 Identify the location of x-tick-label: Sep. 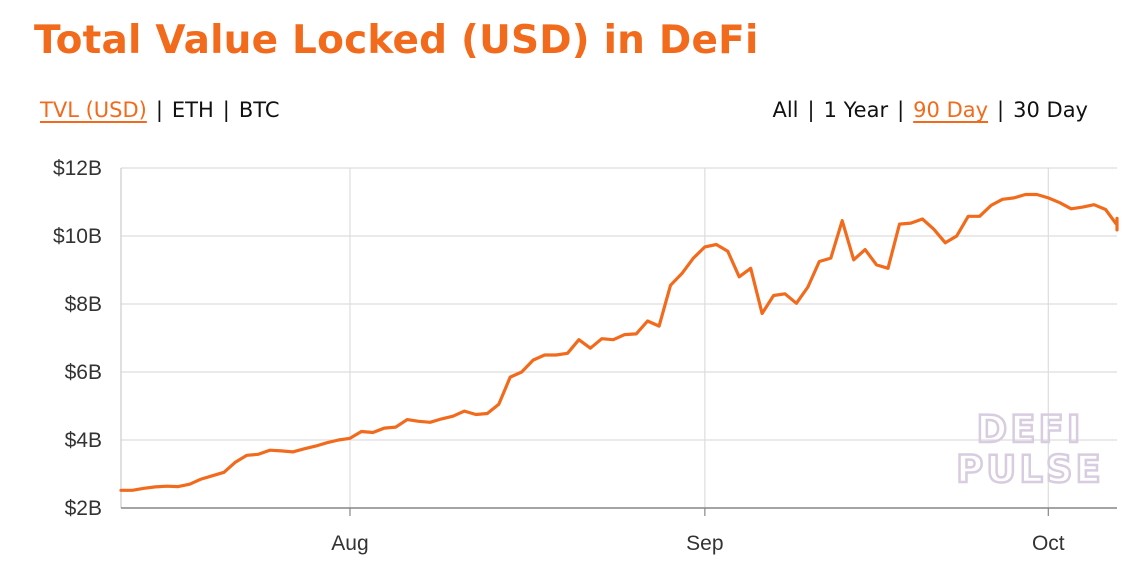
(704, 543).